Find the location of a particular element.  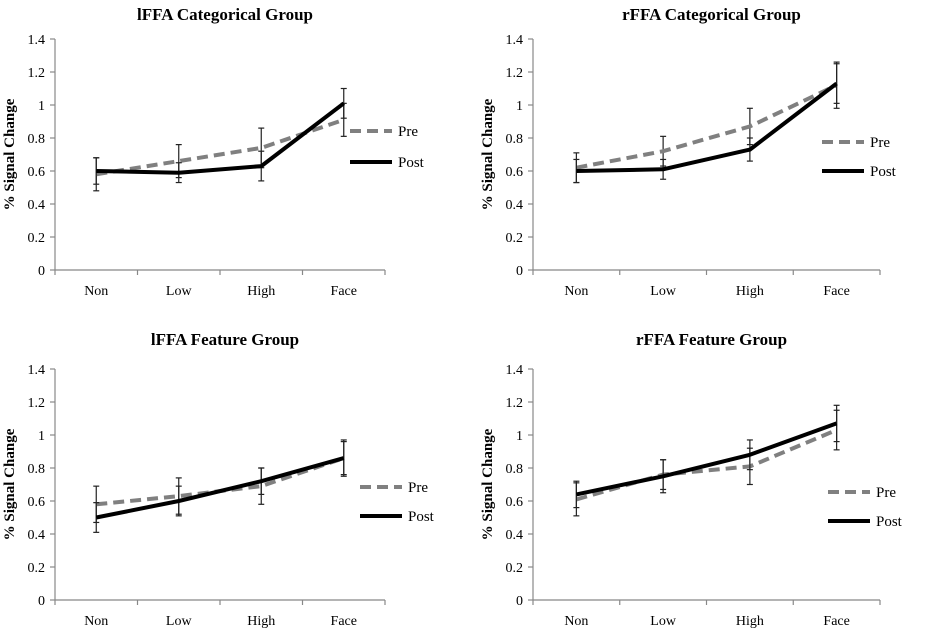

chart-title: rFFA Categorical Group is located at coordinates (711, 14).